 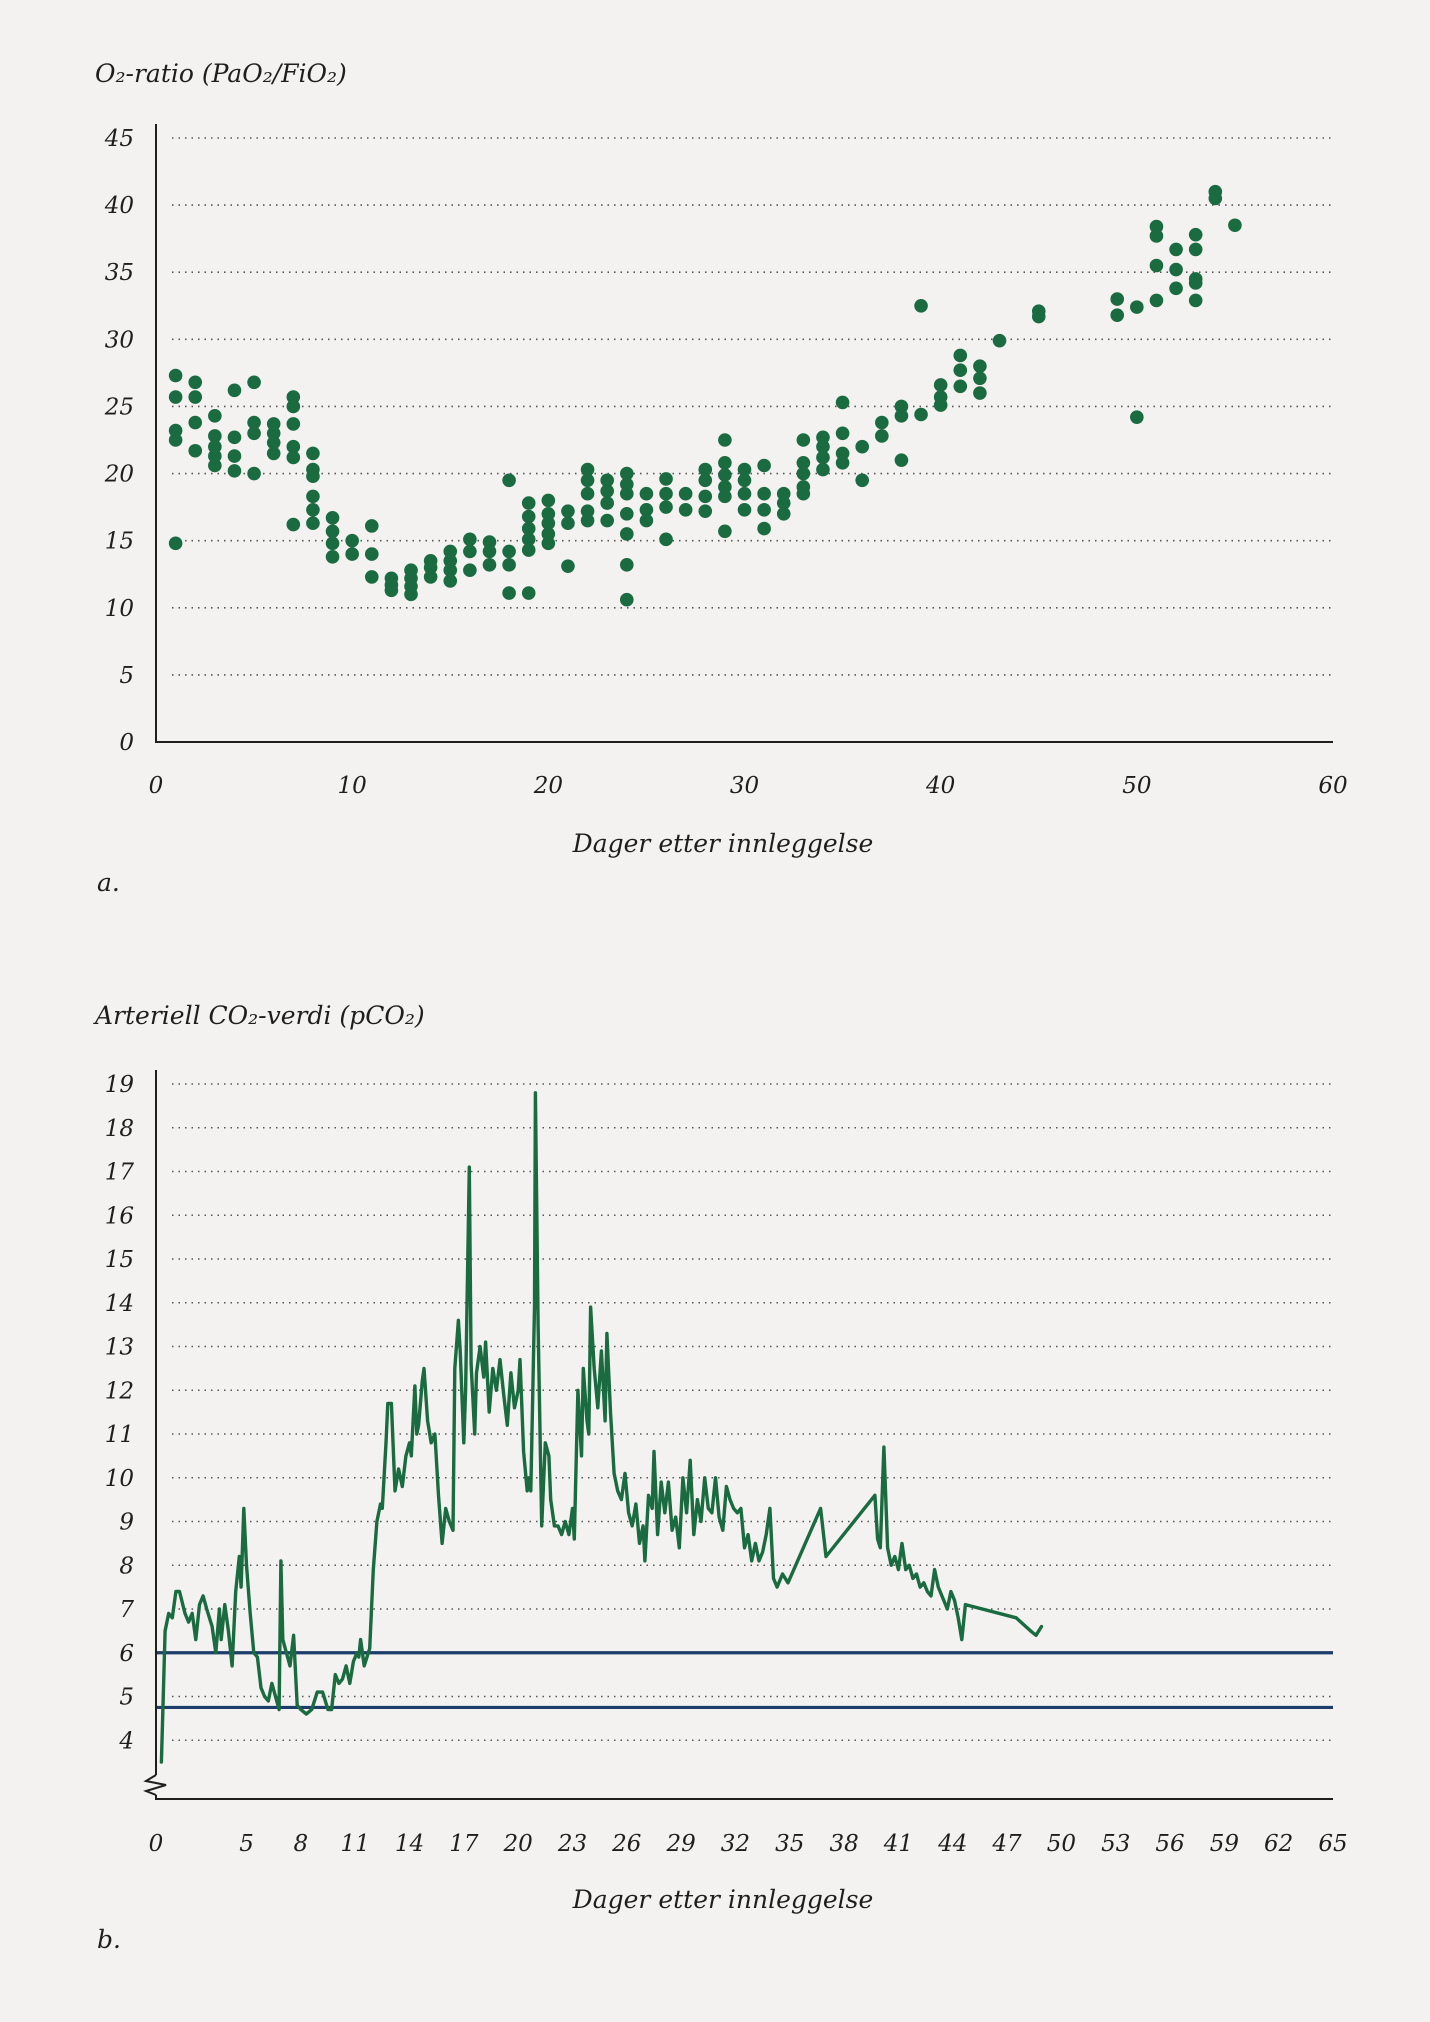 What do you see at coordinates (126, 1610) in the screenshot?
I see `chart-b-y-tick-label: 7` at bounding box center [126, 1610].